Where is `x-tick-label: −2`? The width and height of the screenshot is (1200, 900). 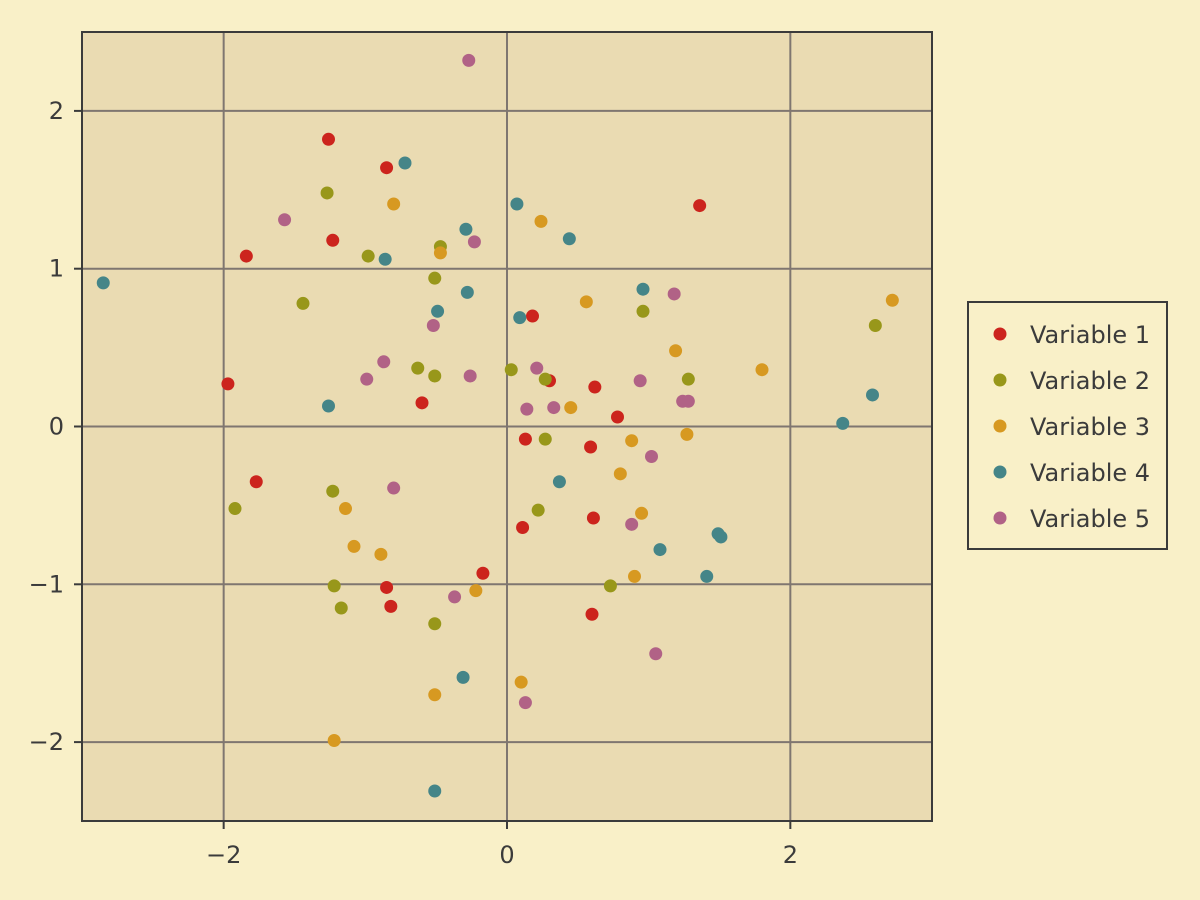 x-tick-label: −2 is located at coordinates (223, 855).